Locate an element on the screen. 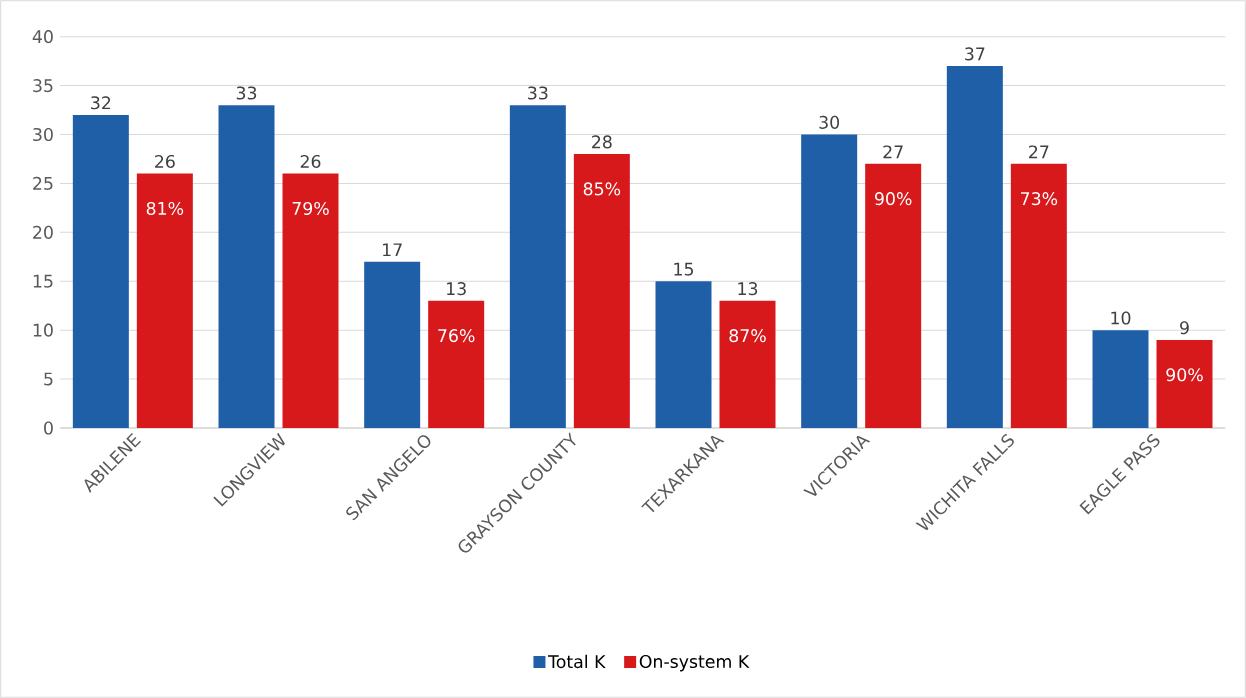  y-tick-label: 10 is located at coordinates (43, 330).